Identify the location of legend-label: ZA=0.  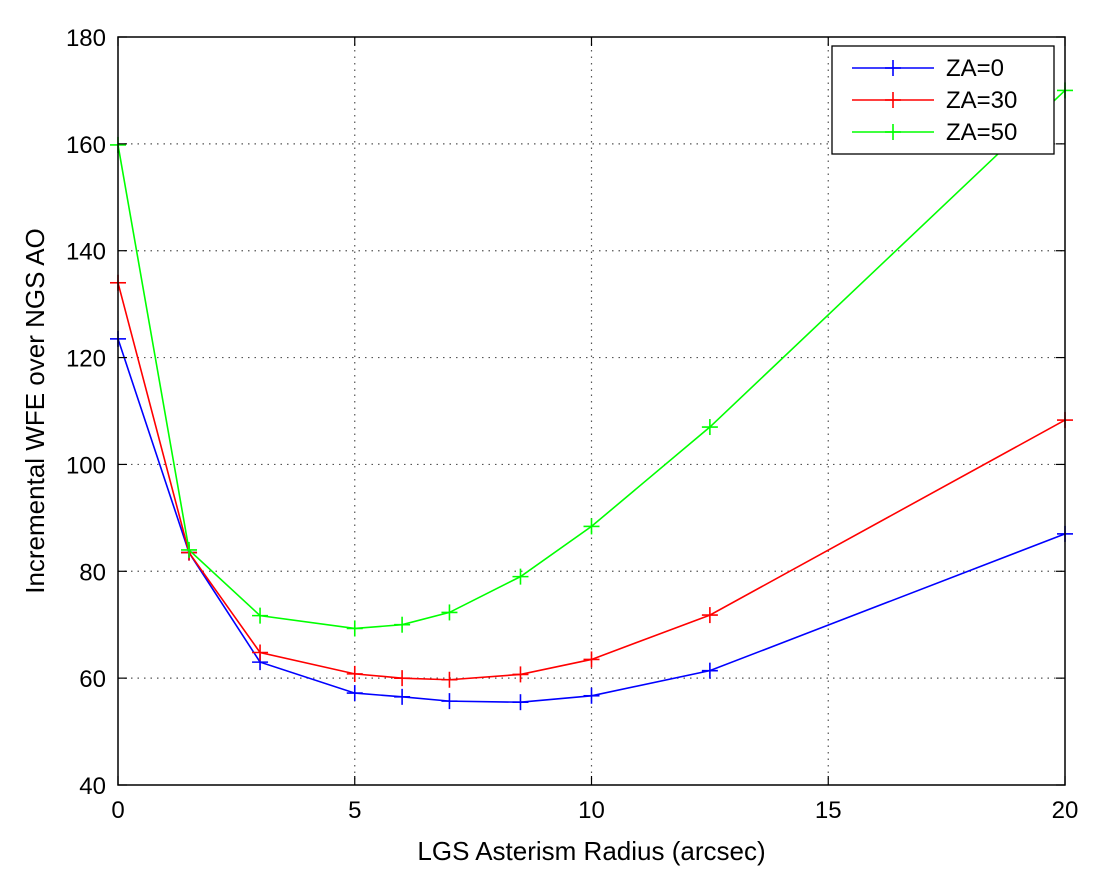
(975, 68).